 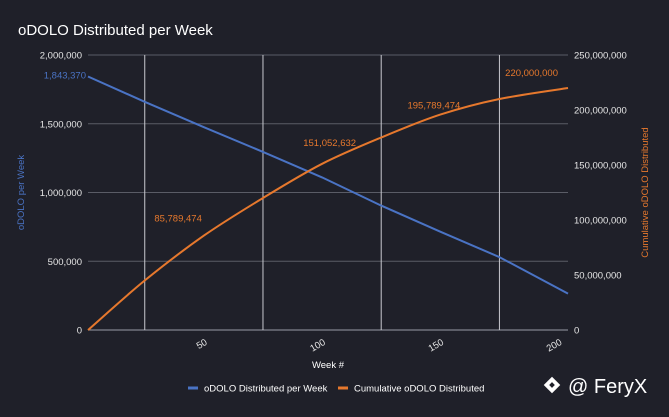 What do you see at coordinates (598, 276) in the screenshot?
I see `y-right-tick-label: 50,000,000` at bounding box center [598, 276].